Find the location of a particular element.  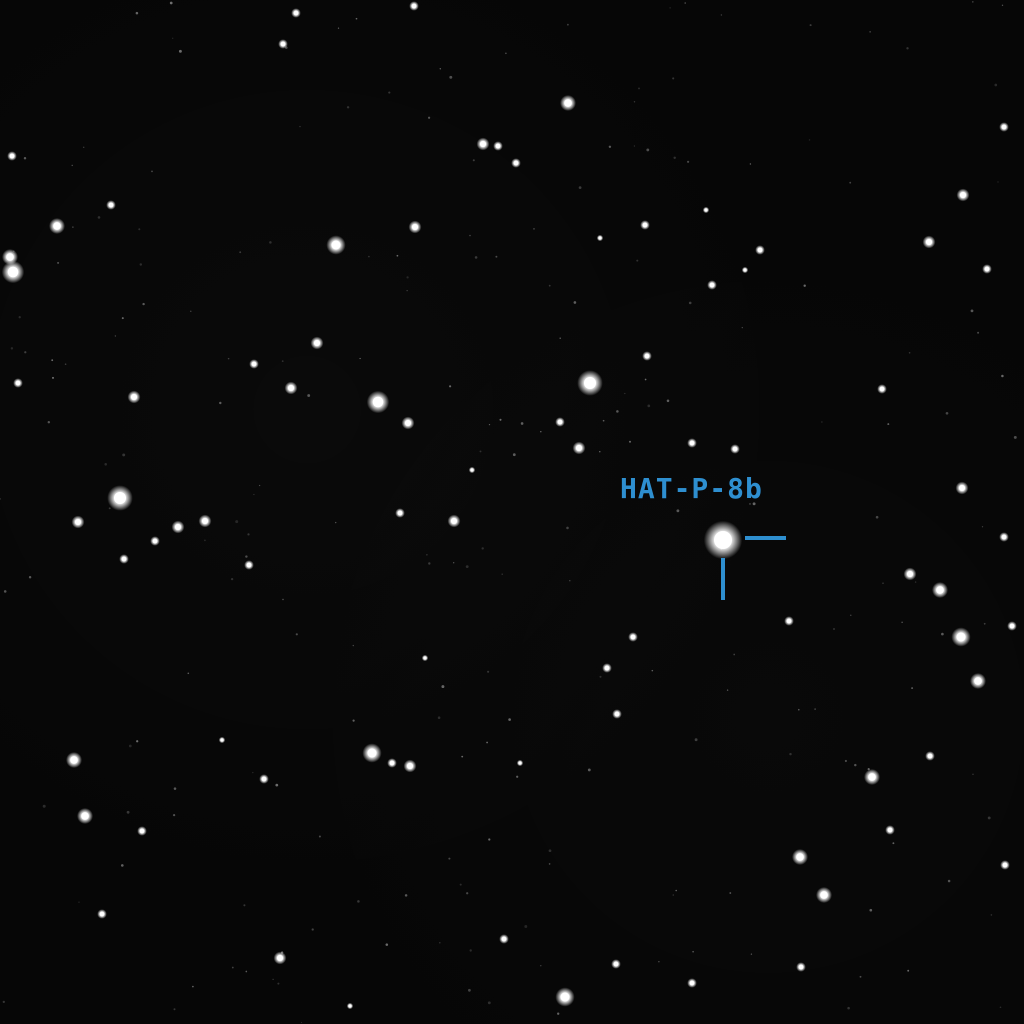

target-marker-horizontal is located at coordinates (765, 538).